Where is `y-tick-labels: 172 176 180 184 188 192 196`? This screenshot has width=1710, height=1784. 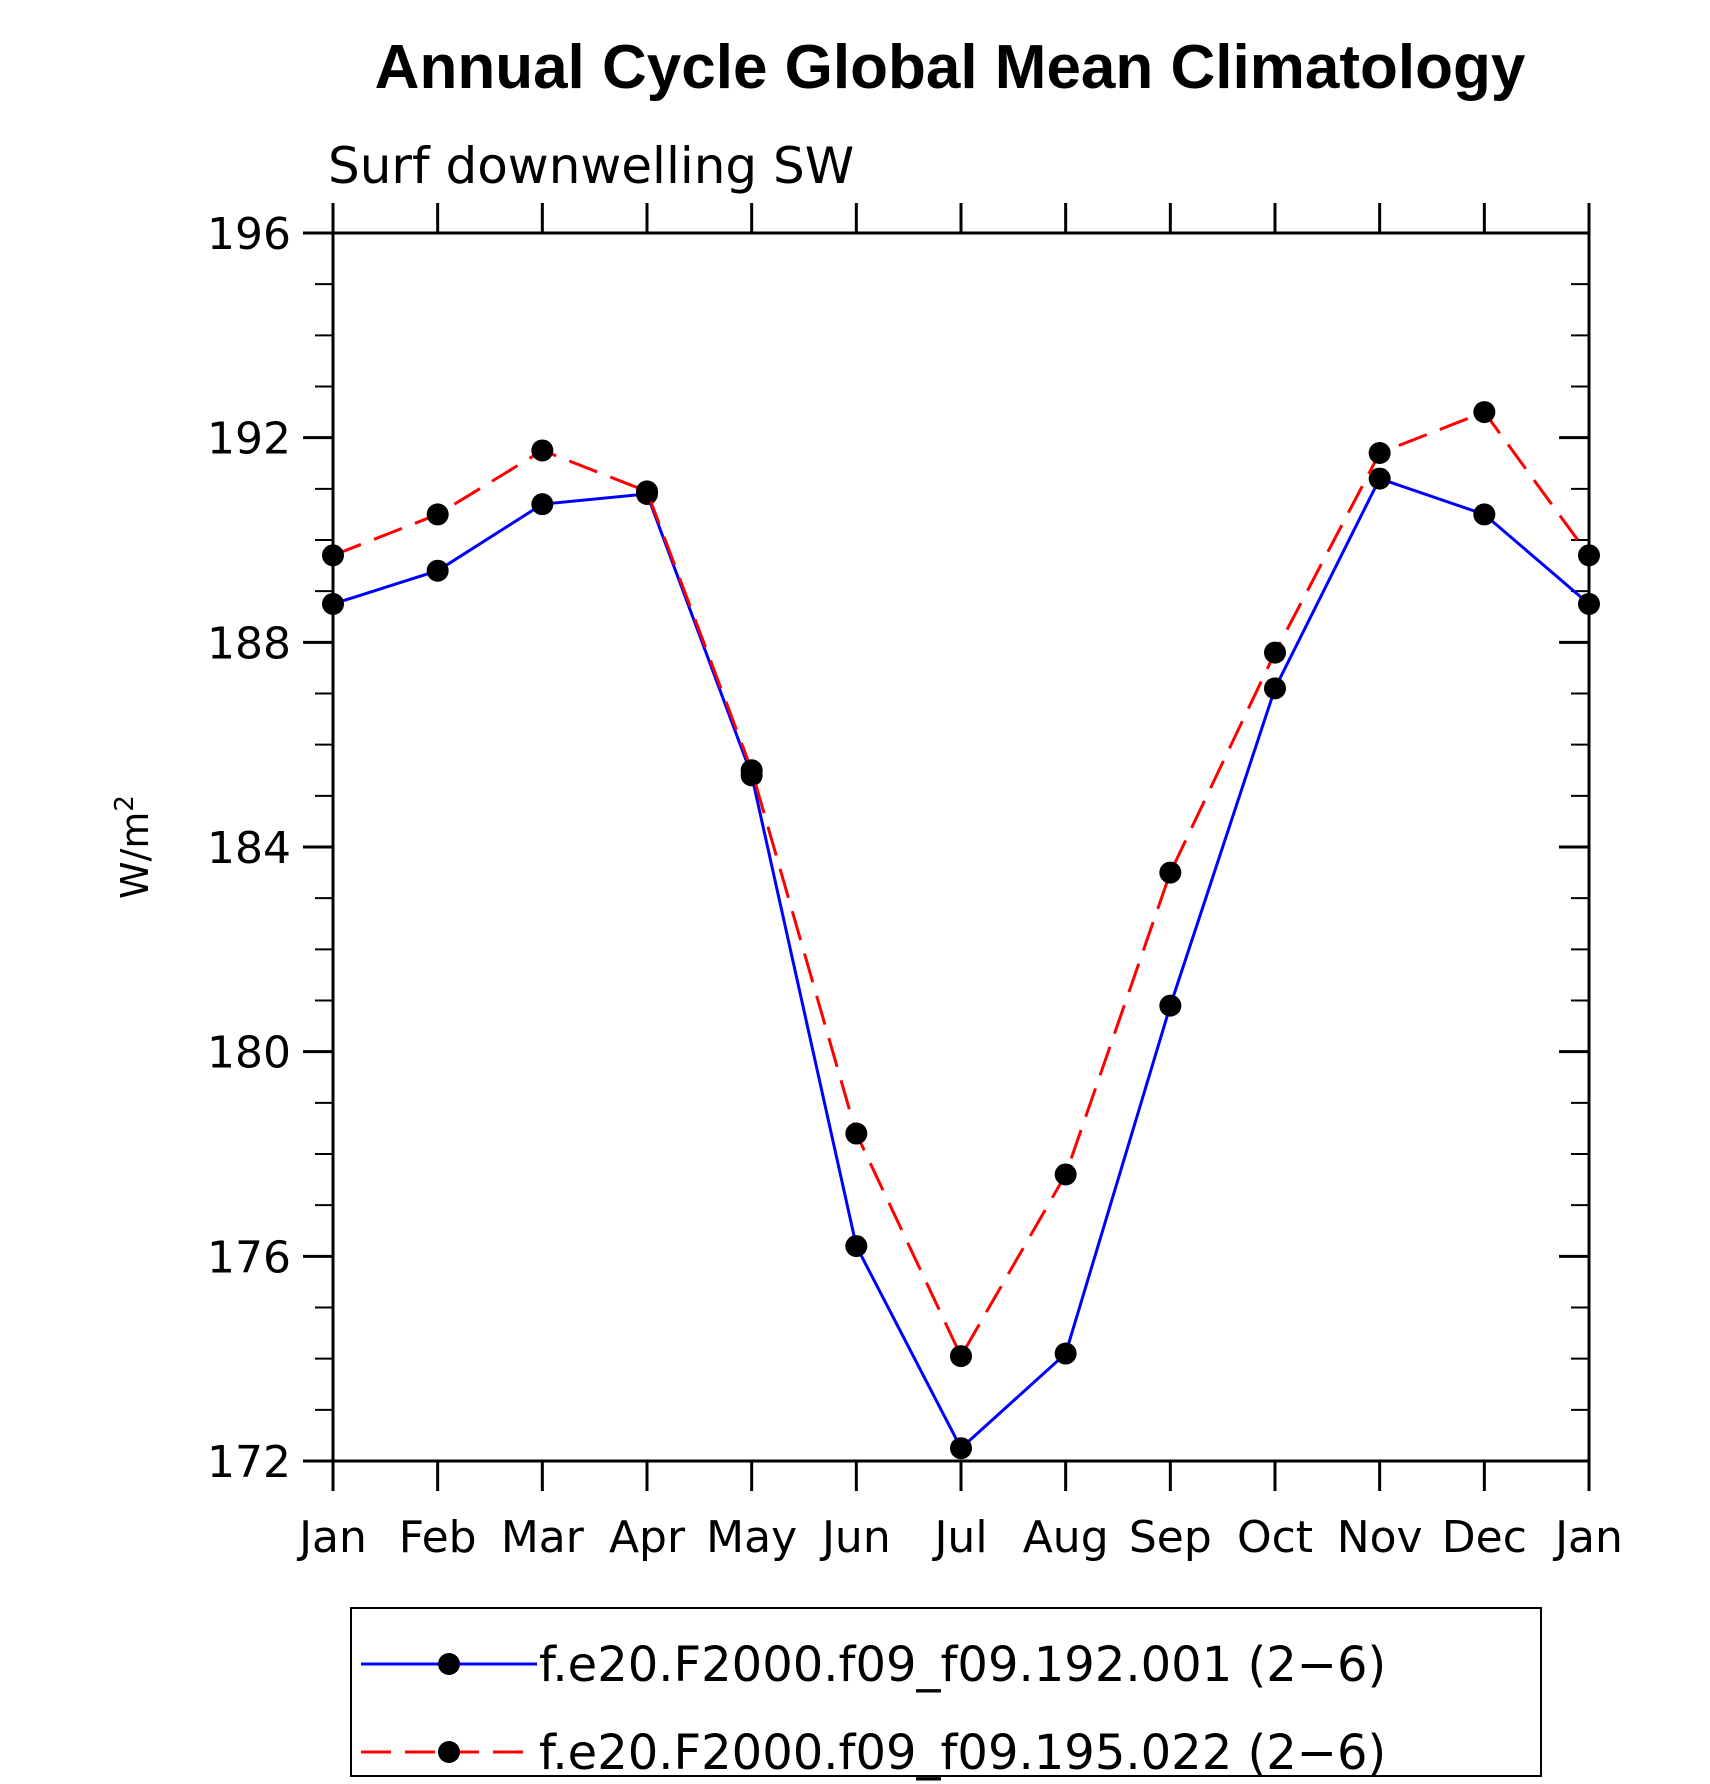
y-tick-labels: 172 176 180 184 188 192 196 is located at coordinates (249, 848).